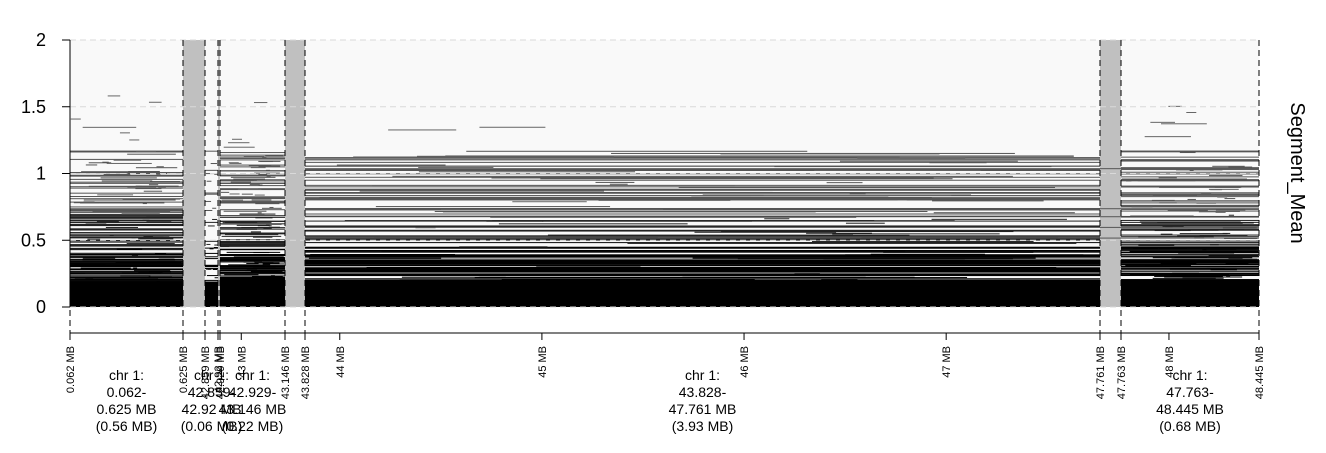 This screenshot has height=453, width=1326. I want to click on region-label-line: (0.56 MB), so click(126, 426).